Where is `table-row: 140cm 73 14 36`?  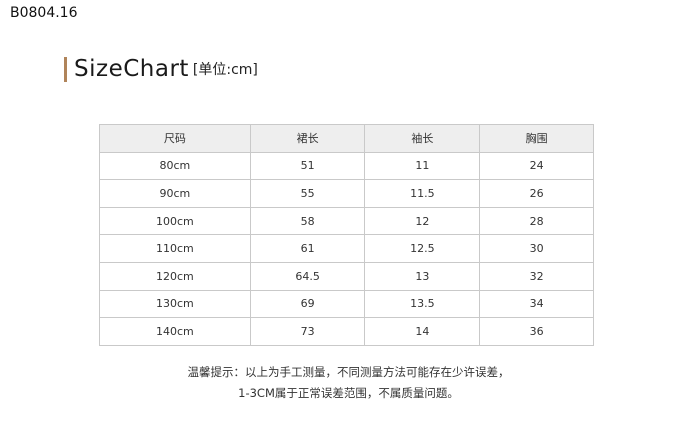
table-row: 140cm 73 14 36 is located at coordinates (346, 331).